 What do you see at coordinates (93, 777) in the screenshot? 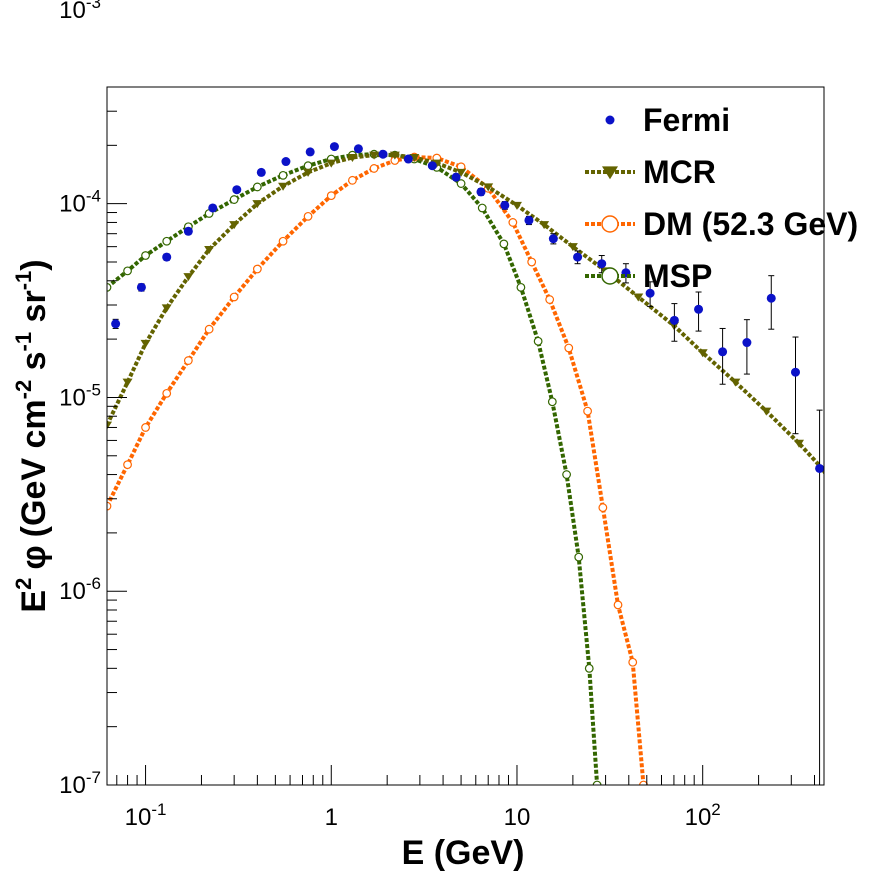
I see `y-tick-label-exp: -7` at bounding box center [93, 777].